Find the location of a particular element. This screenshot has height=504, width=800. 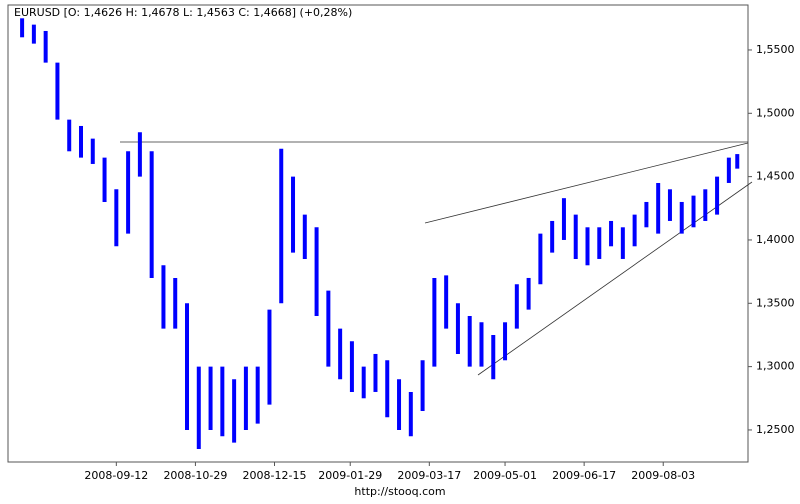

x-tick-label: 2009-06-17 is located at coordinates (584, 475).